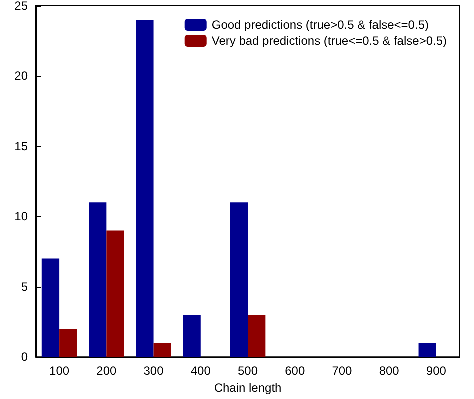  What do you see at coordinates (21, 217) in the screenshot?
I see `y-tick-label: 10` at bounding box center [21, 217].